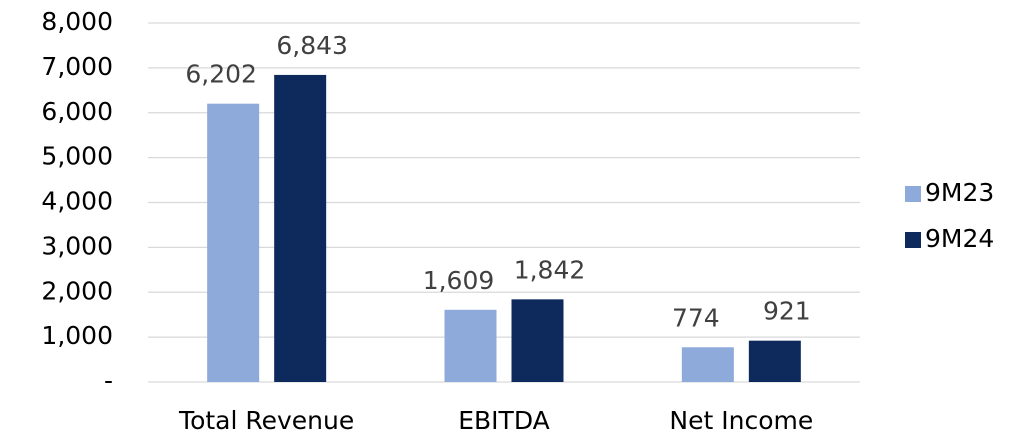 The height and width of the screenshot is (443, 1027). Describe the element at coordinates (266, 420) in the screenshot. I see `x-tick-label: Total Revenue` at that location.